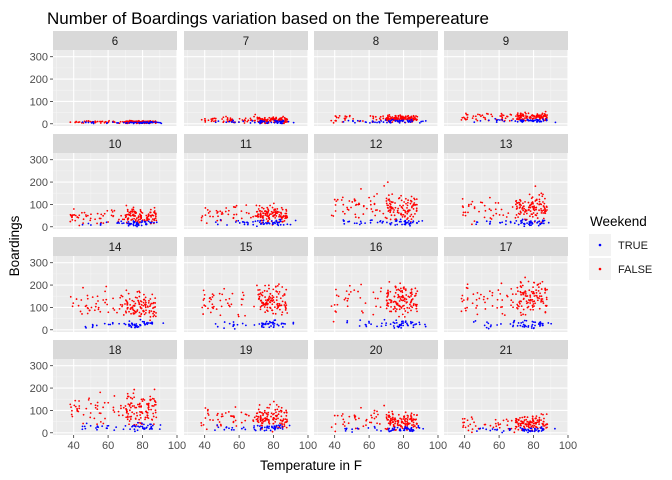  What do you see at coordinates (506, 145) in the screenshot?
I see `facet-label: 13` at bounding box center [506, 145].